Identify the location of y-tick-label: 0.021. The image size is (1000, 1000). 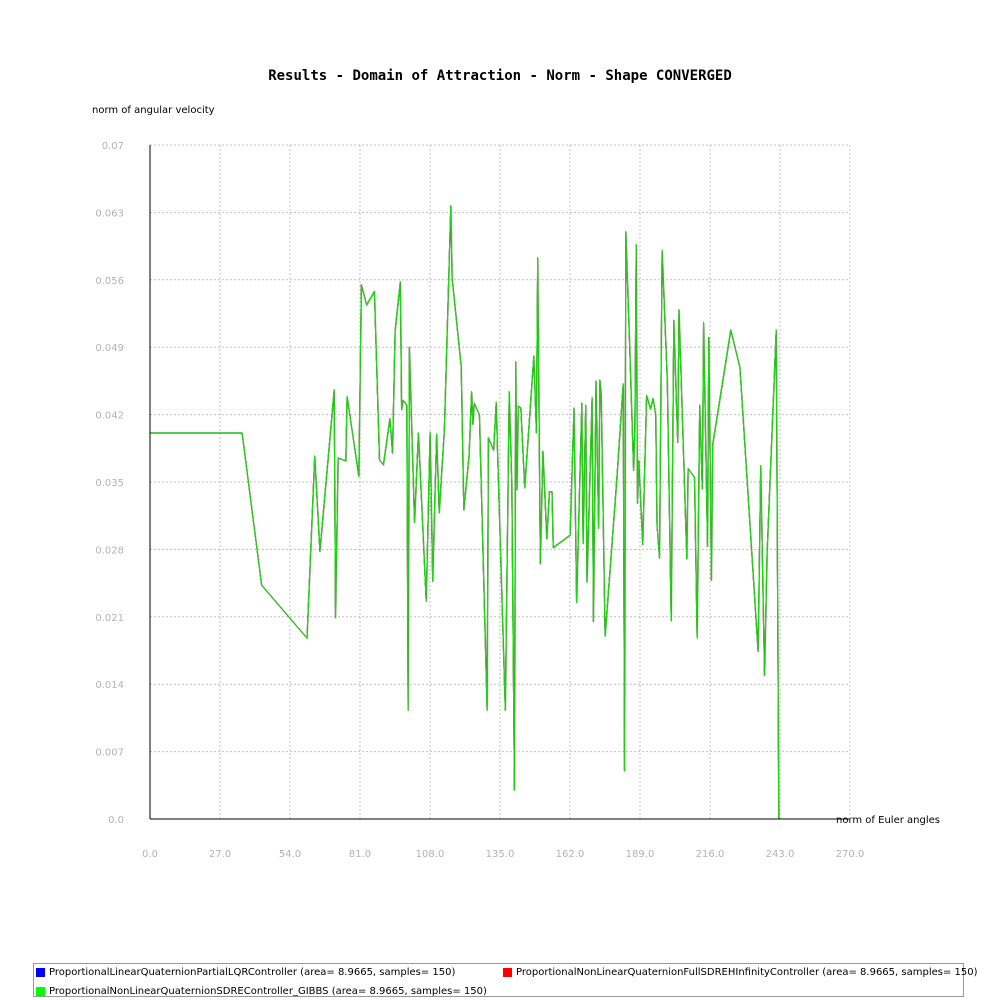
(109, 618).